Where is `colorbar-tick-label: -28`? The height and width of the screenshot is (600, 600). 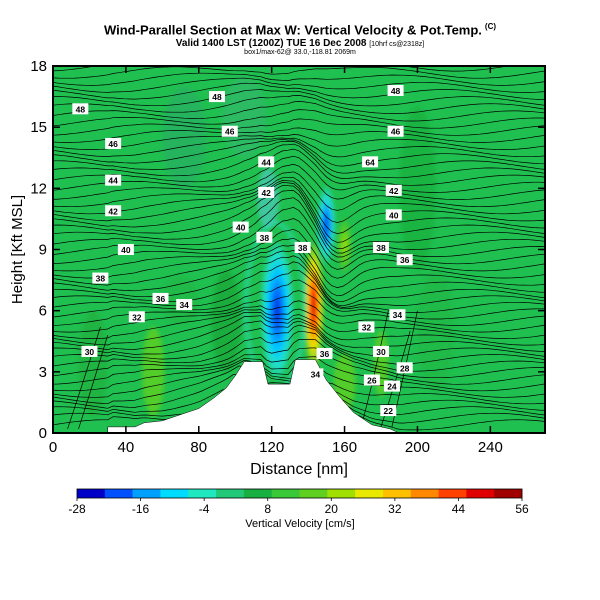
colorbar-tick-label: -28 is located at coordinates (77, 509).